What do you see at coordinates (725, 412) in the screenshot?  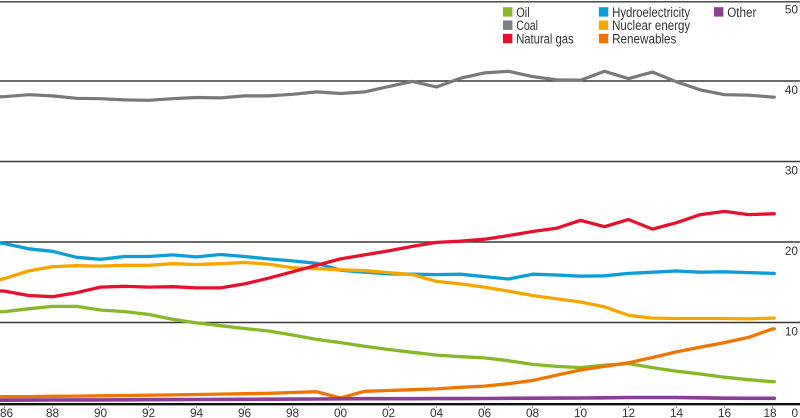 I see `svg-text: 16` at bounding box center [725, 412].